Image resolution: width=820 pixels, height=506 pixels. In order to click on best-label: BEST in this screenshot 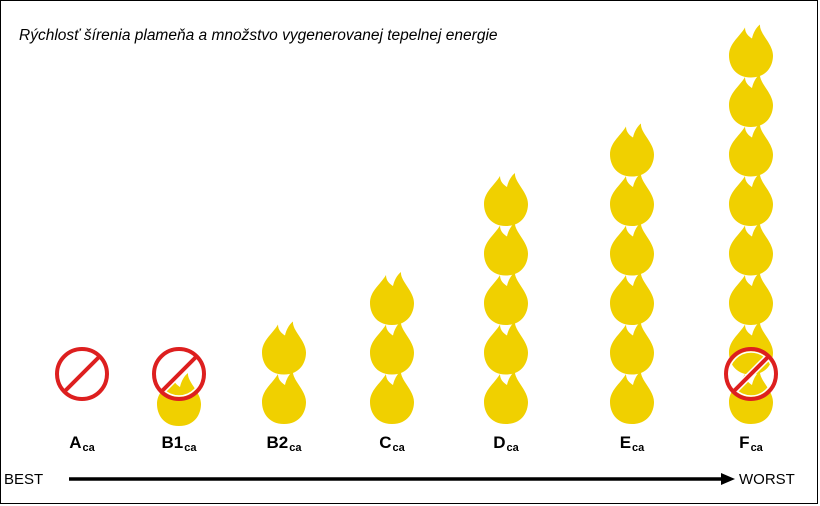, I will do `click(24, 479)`.